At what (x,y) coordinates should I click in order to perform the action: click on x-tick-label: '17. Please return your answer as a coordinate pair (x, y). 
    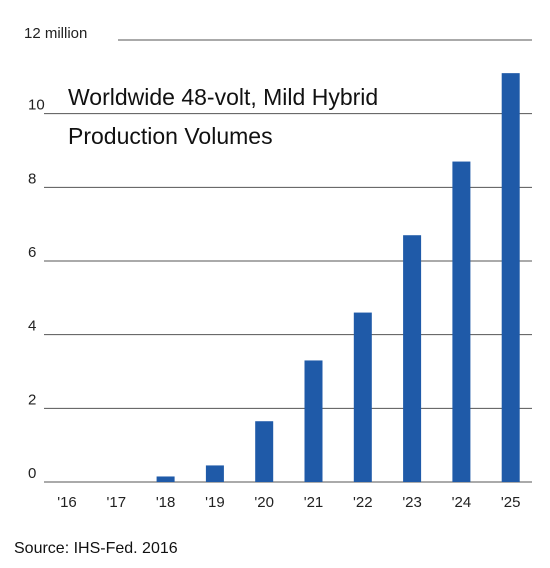
    Looking at the image, I should click on (117, 502).